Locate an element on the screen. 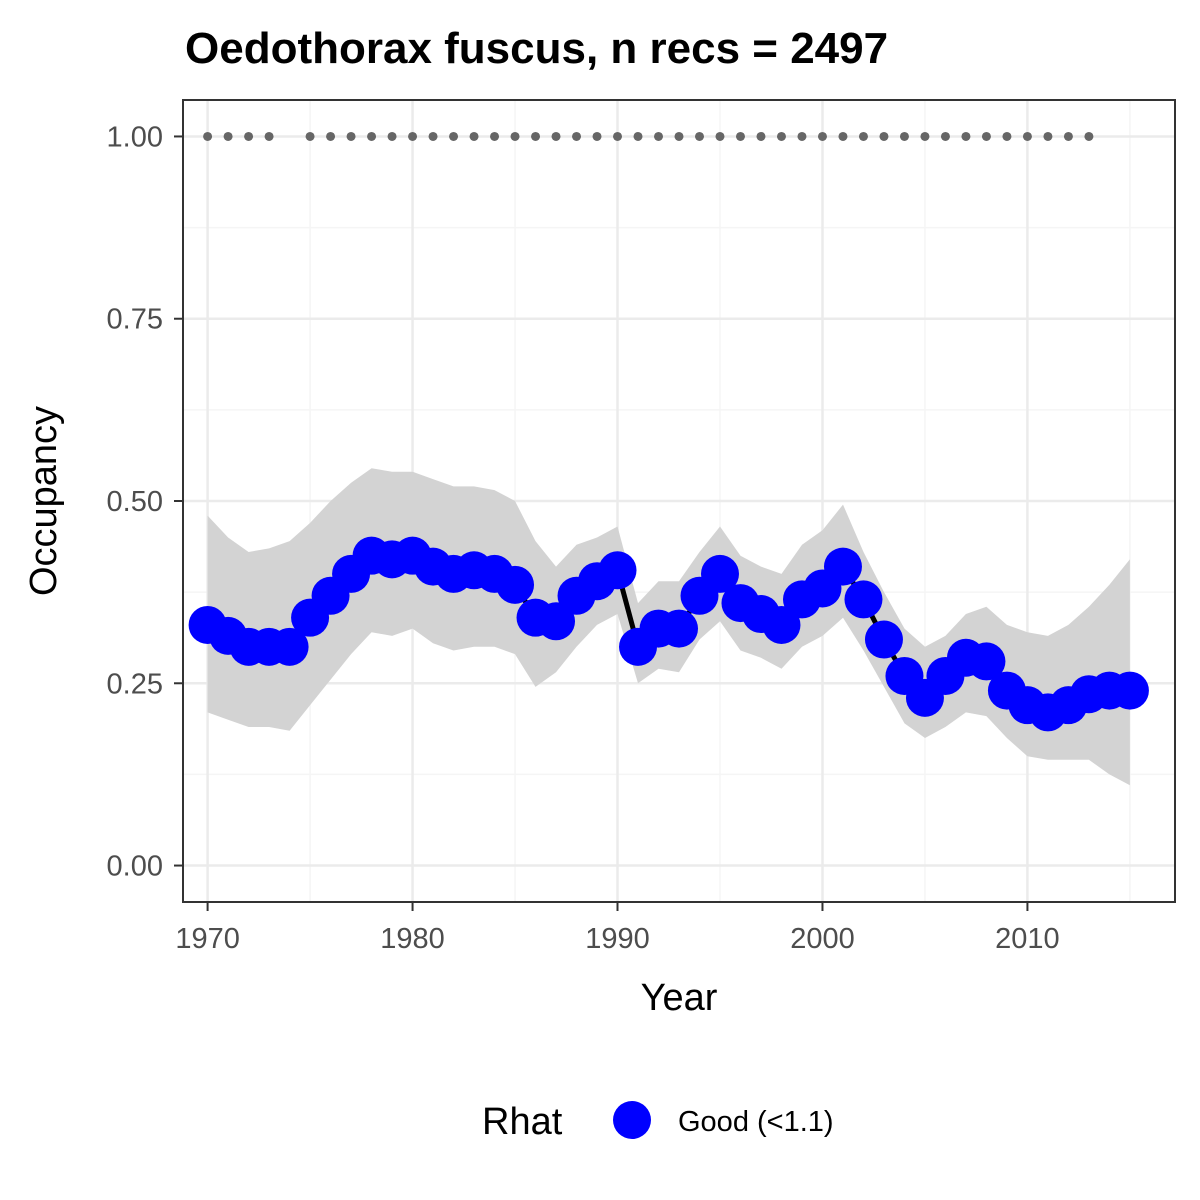 Image resolution: width=1200 pixels, height=1200 pixels. legend-key-good is located at coordinates (632, 1120).